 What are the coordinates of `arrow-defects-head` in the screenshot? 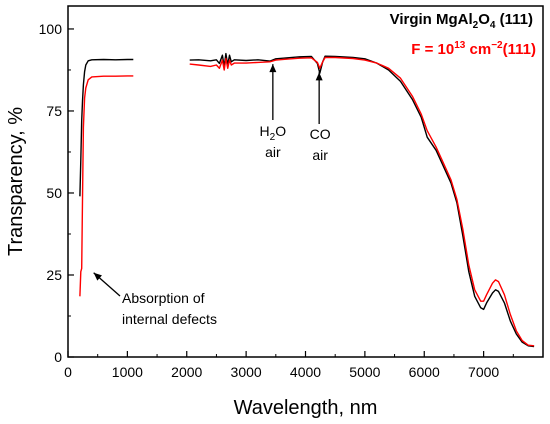 It's located at (97, 276).